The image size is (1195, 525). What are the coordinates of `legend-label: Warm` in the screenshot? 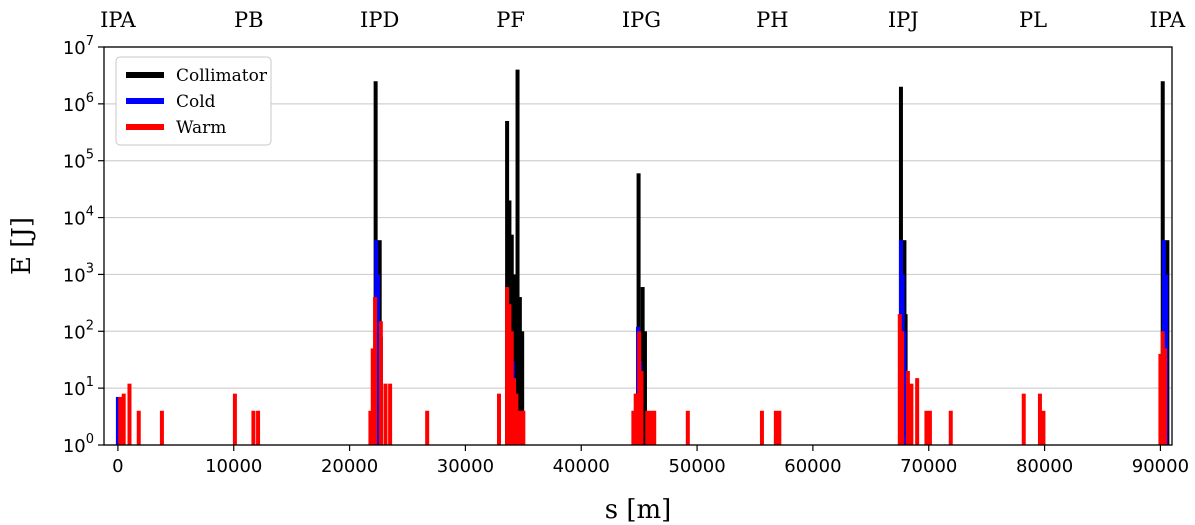 It's located at (201, 128).